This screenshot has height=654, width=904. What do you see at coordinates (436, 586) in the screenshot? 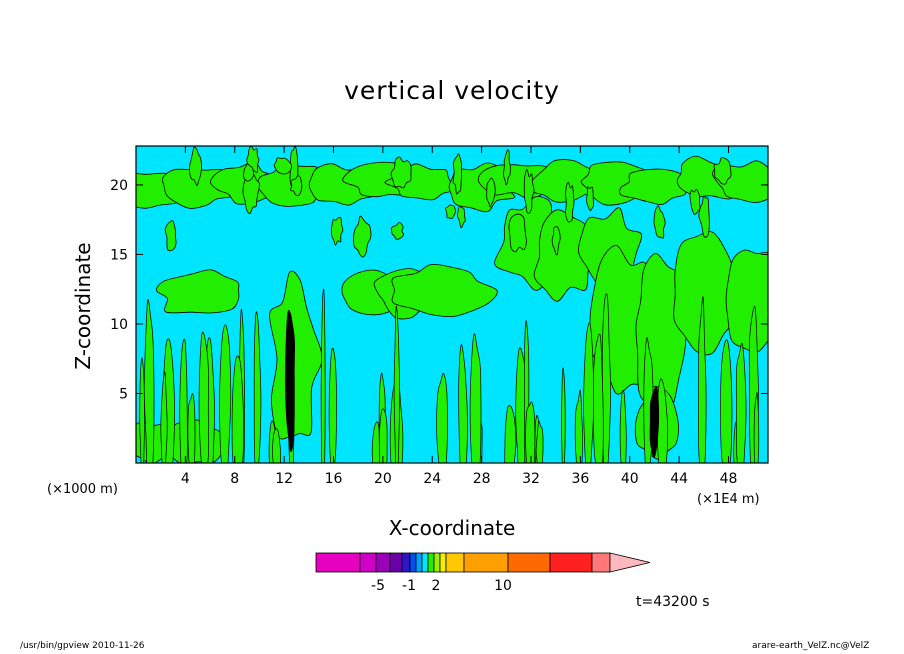
I see `colorbar-label-2: 2` at bounding box center [436, 586].